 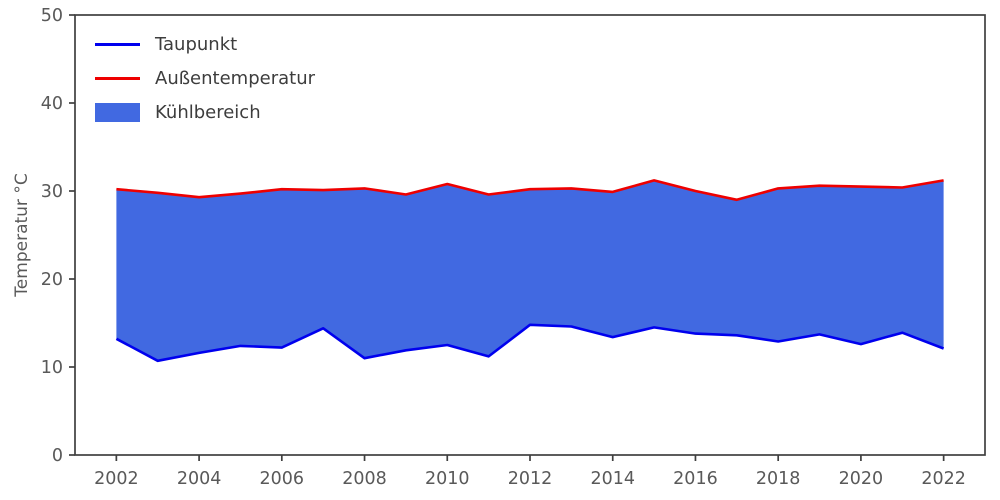 What do you see at coordinates (52, 280) in the screenshot?
I see `y-tick-label: 20` at bounding box center [52, 280].